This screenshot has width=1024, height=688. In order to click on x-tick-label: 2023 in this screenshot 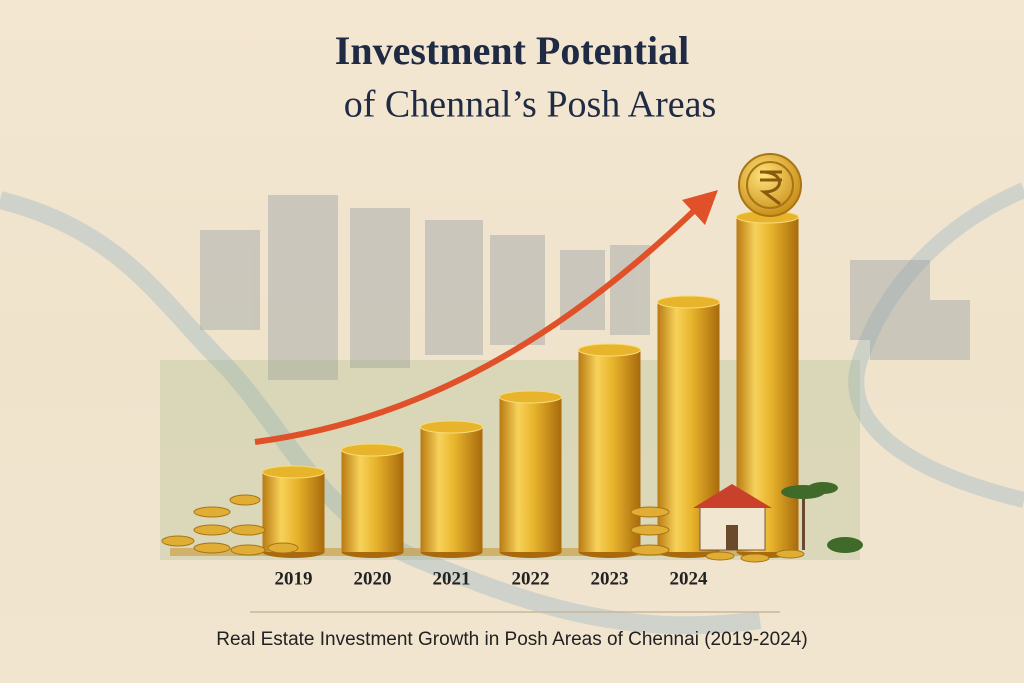, I will do `click(610, 578)`.